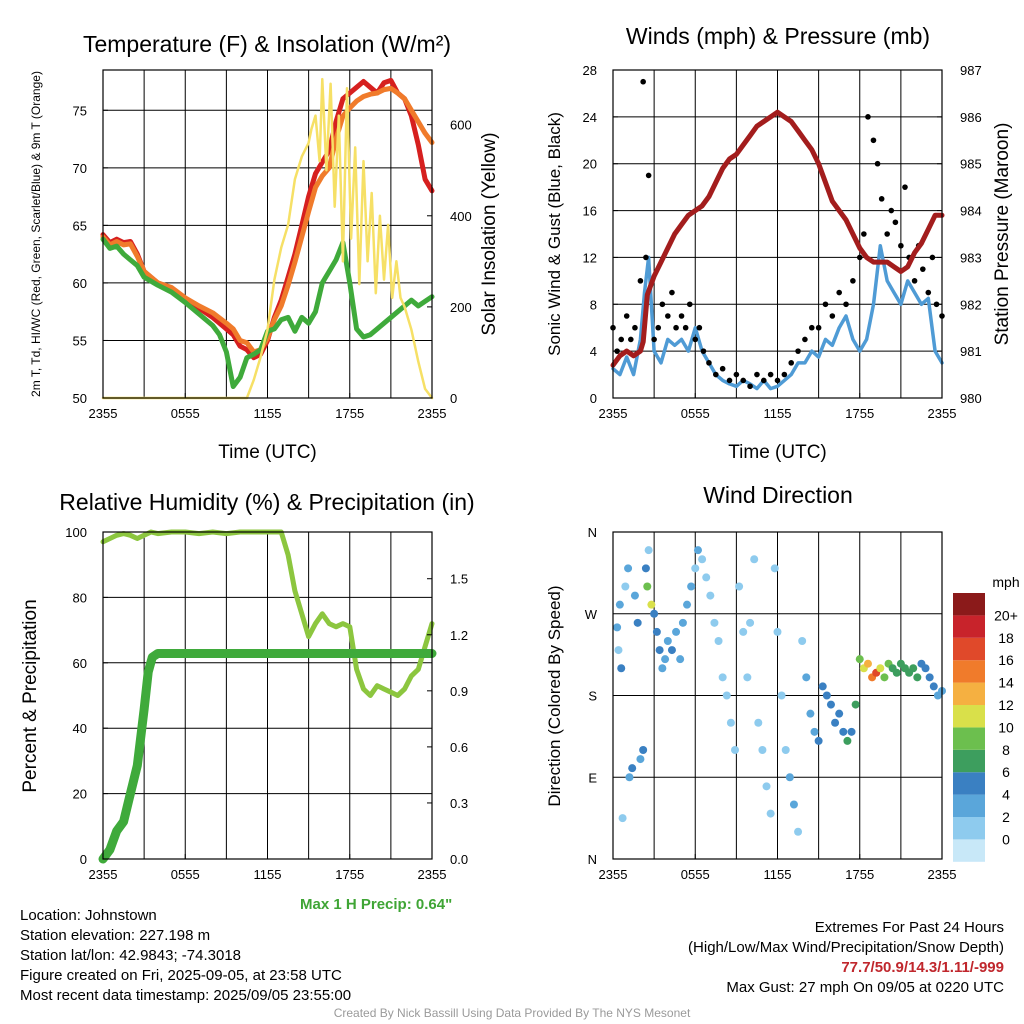  I want to click on colorbar-label: 20+, so click(1006, 615).